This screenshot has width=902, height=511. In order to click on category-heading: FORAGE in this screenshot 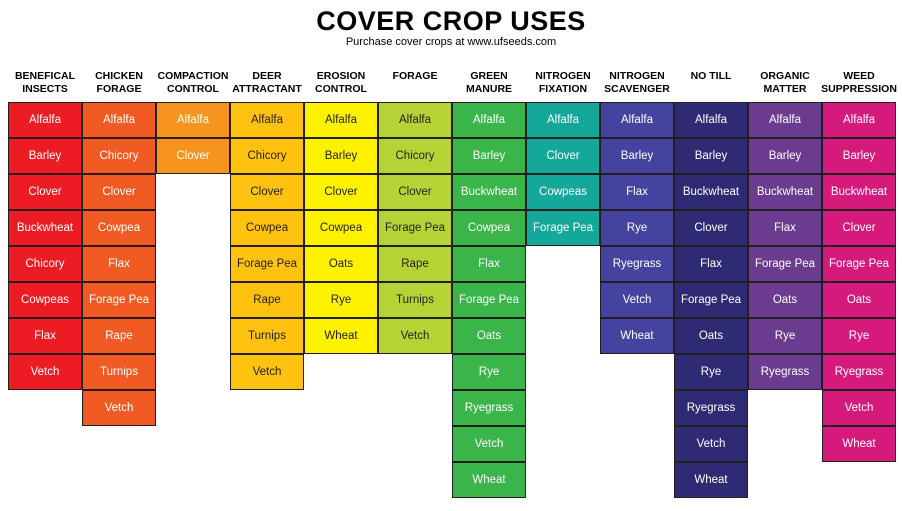, I will do `click(415, 76)`.